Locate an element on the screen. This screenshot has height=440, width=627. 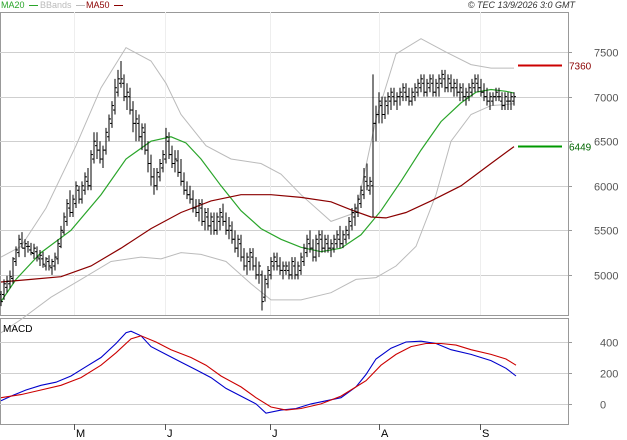
legend-ma50: MA50 is located at coordinates (105, 5).